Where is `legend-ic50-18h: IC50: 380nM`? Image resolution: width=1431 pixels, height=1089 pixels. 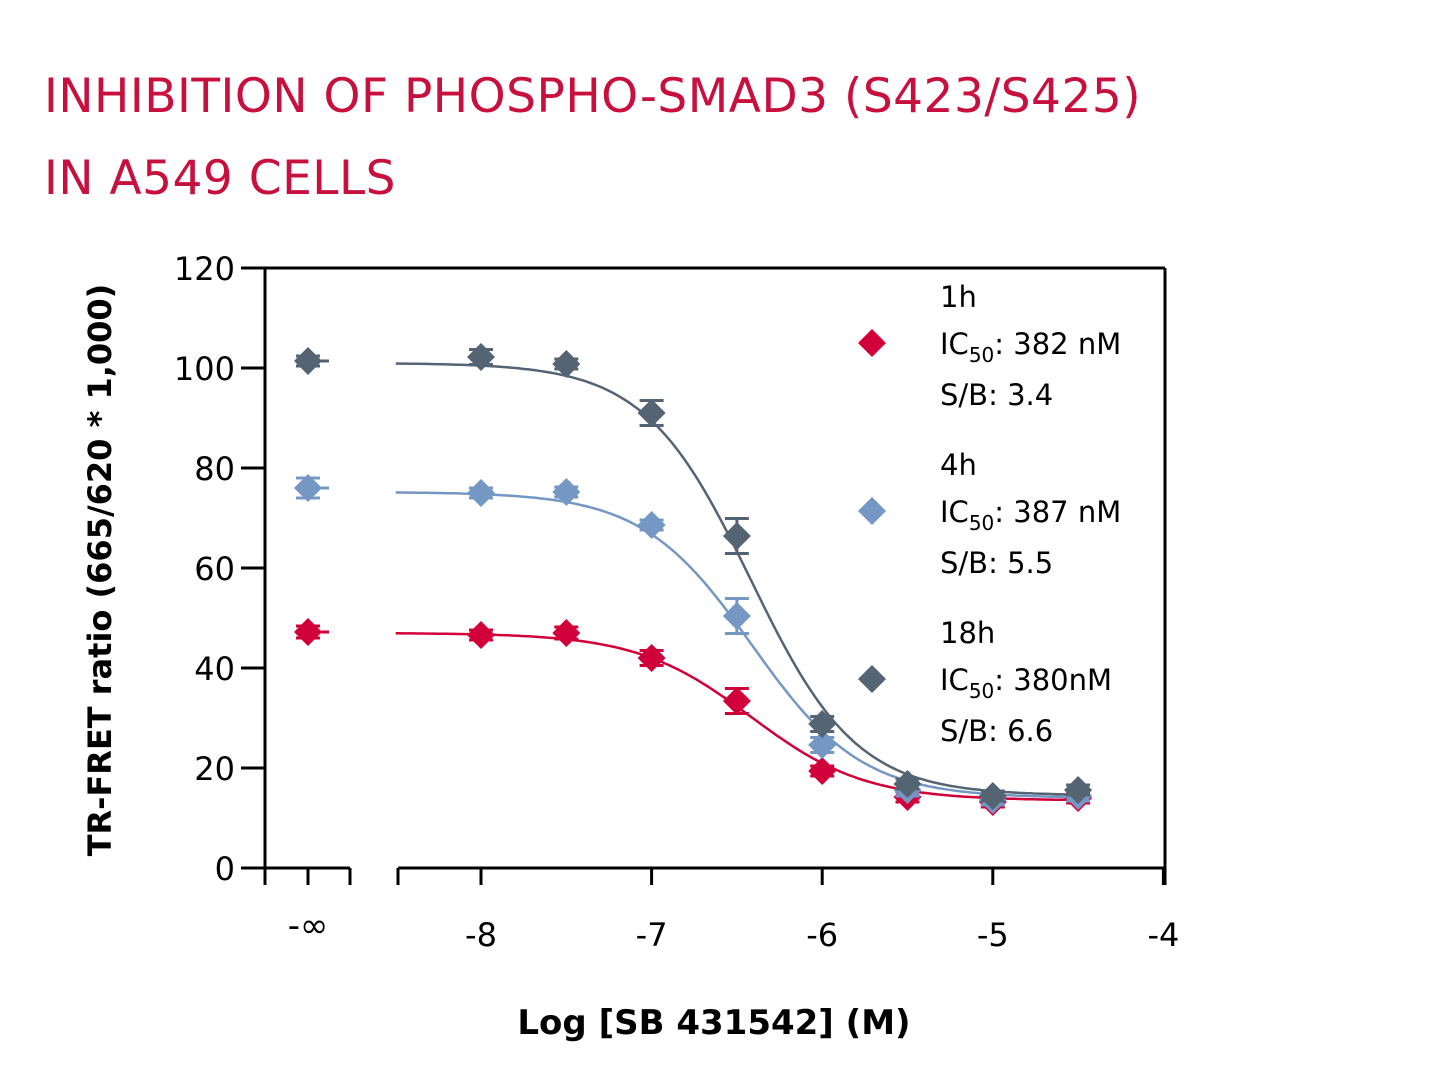
legend-ic50-18h: IC50: 380nM is located at coordinates (1026, 683).